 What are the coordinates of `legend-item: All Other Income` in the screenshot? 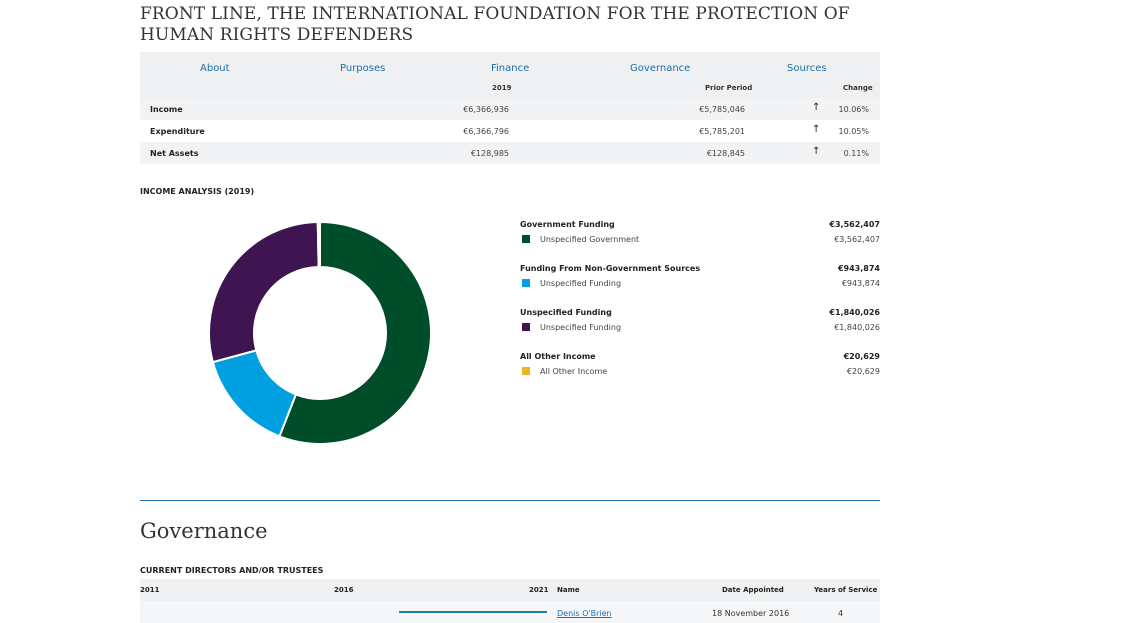 It's located at (574, 371).